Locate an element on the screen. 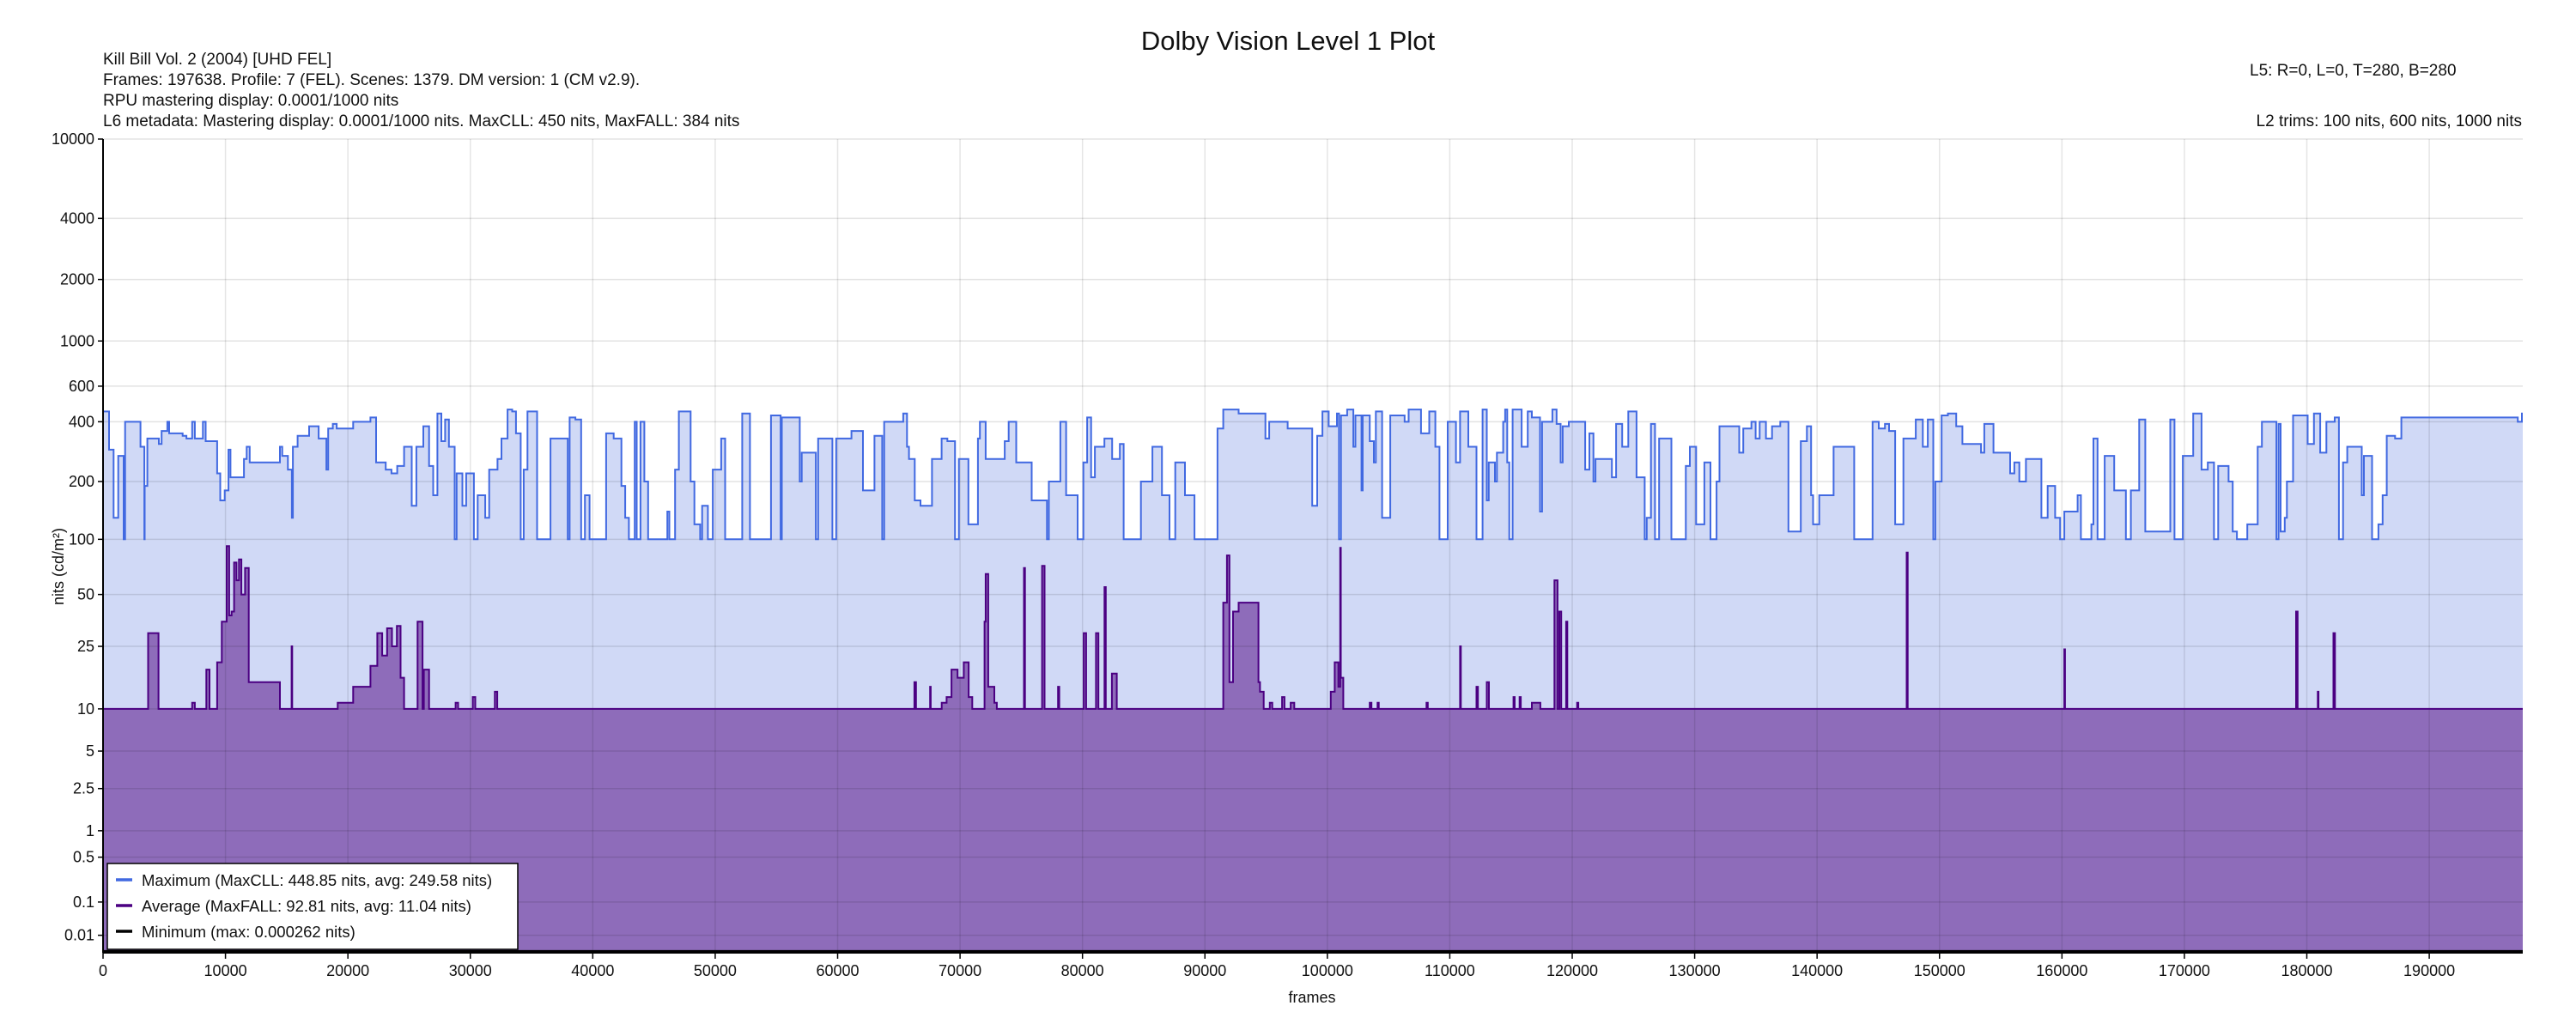 The image size is (2576, 1030). y-tick-label: 25 is located at coordinates (85, 646).